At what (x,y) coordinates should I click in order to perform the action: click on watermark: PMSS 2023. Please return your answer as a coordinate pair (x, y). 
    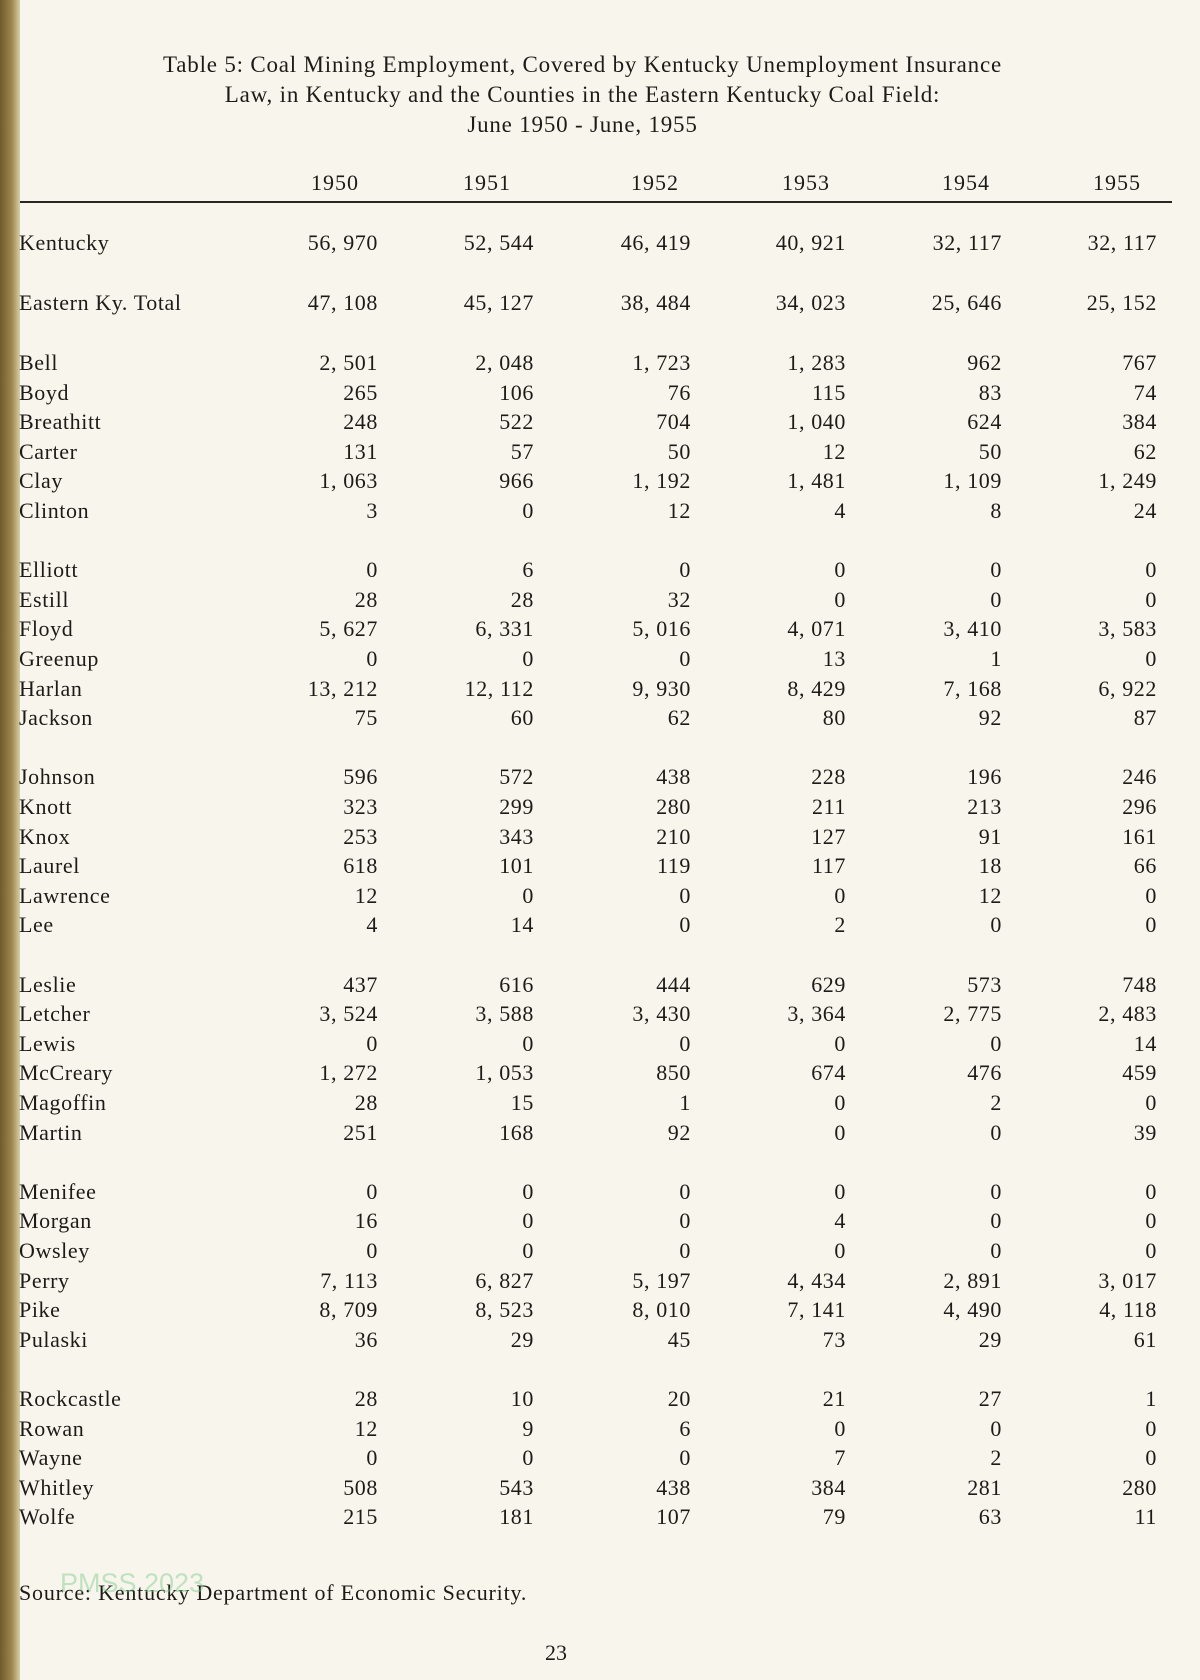
    Looking at the image, I should click on (132, 1583).